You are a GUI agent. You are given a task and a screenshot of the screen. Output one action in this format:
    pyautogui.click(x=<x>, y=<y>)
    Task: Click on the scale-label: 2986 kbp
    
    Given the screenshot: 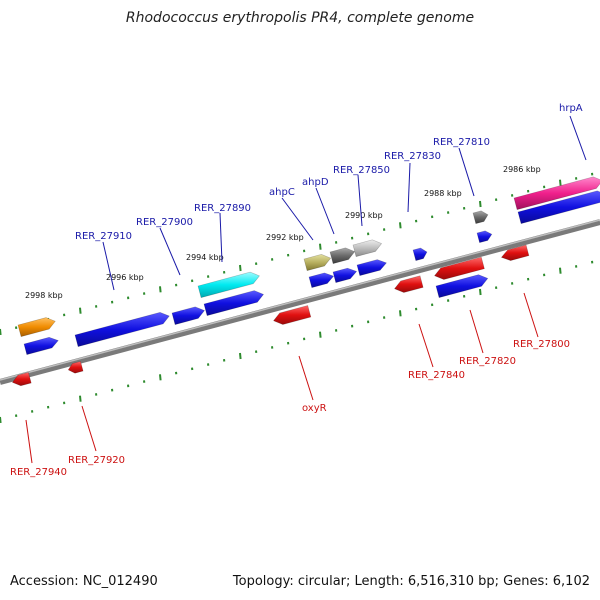 What is the action you would take?
    pyautogui.click(x=522, y=169)
    